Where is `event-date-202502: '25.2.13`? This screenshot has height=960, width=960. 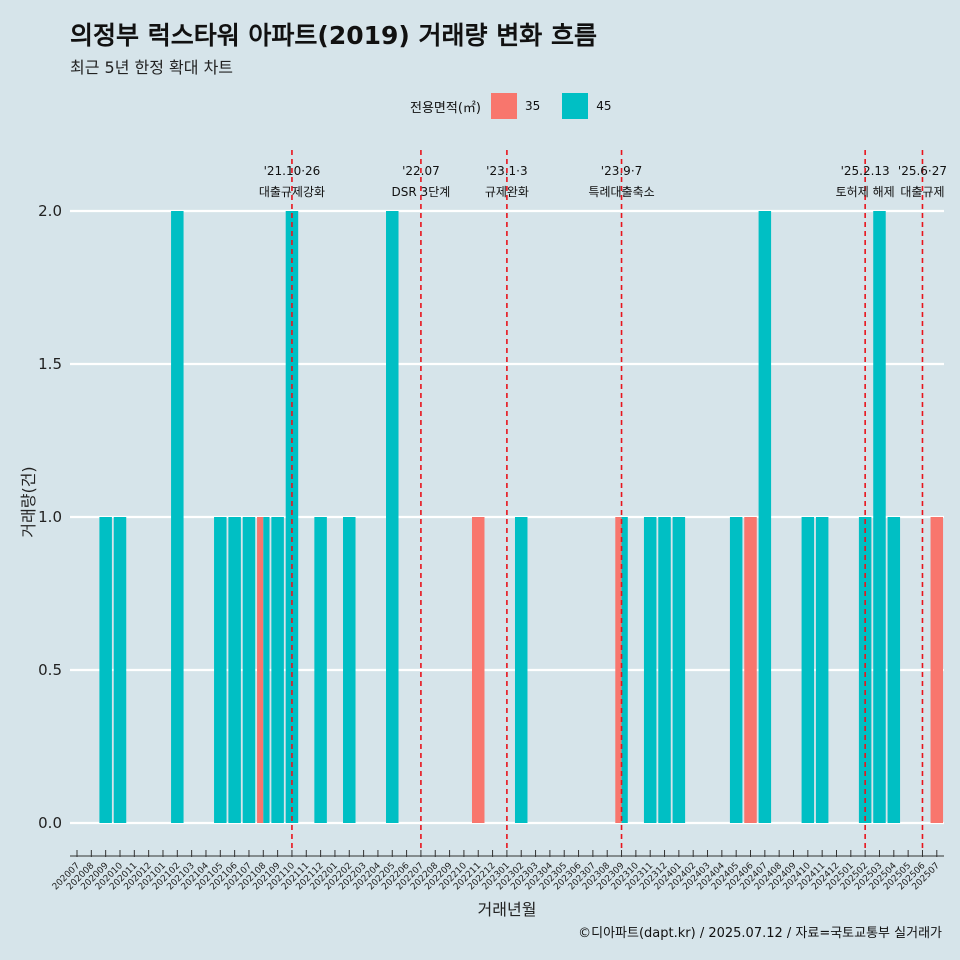 event-date-202502: '25.2.13 is located at coordinates (865, 171).